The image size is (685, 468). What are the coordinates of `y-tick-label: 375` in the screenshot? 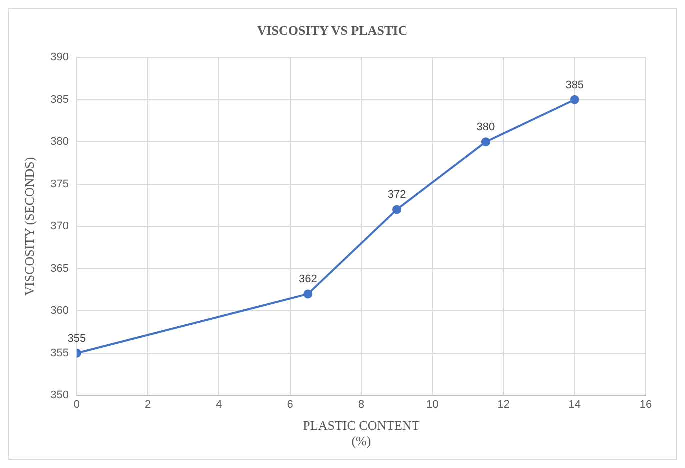 It's located at (59, 184).